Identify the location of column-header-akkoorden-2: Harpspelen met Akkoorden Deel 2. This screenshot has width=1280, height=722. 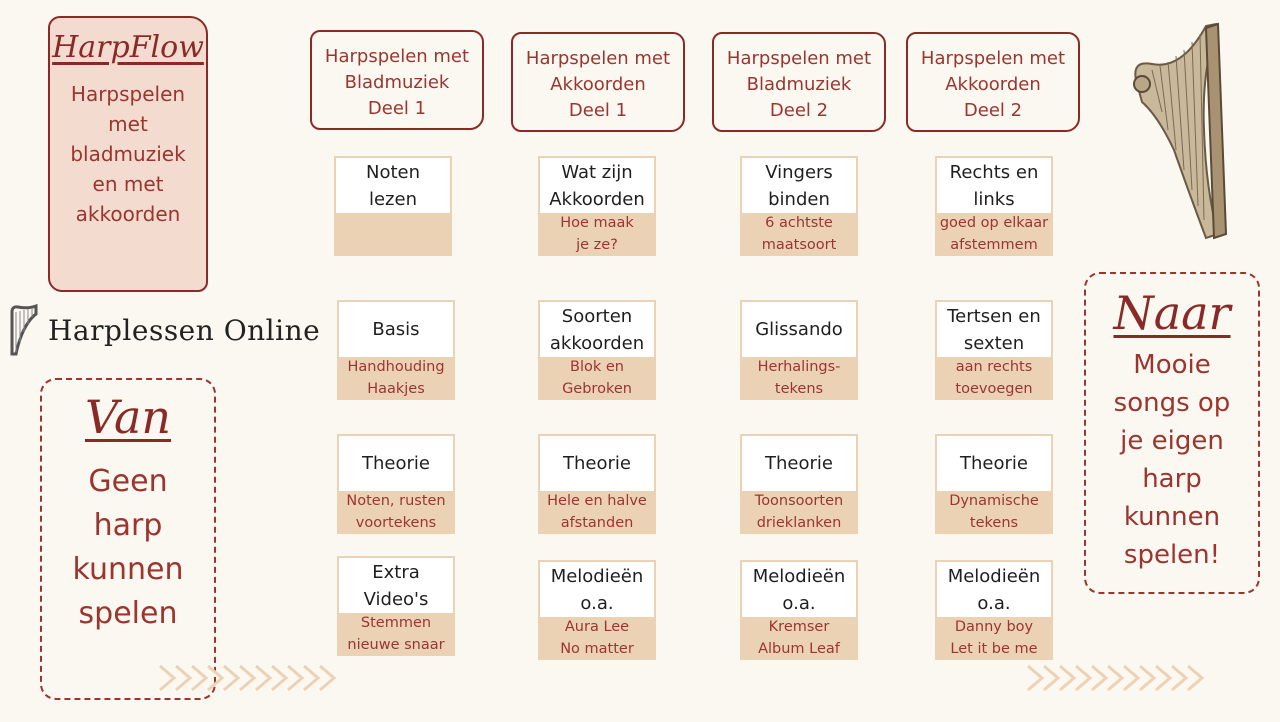
(993, 82).